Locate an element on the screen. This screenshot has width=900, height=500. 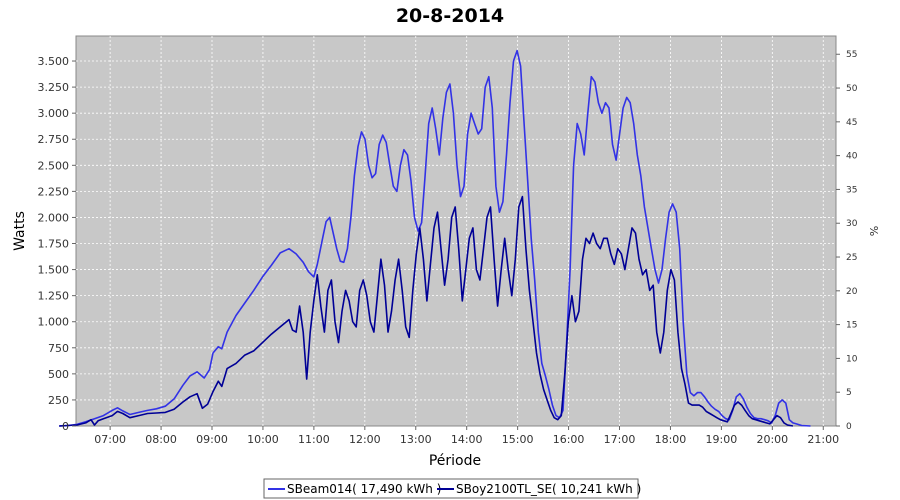
y2-tick-label: 55 is located at coordinates (851, 55).